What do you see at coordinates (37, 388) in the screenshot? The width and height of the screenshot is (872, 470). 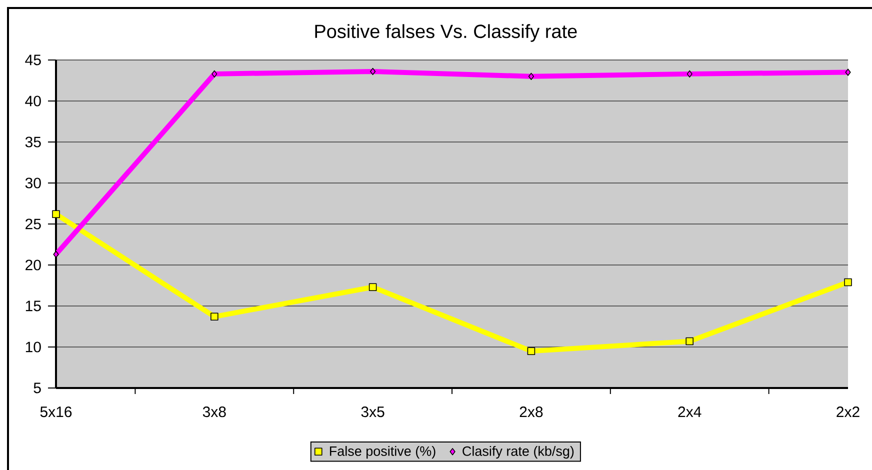 I see `y-tick-label: 5` at bounding box center [37, 388].